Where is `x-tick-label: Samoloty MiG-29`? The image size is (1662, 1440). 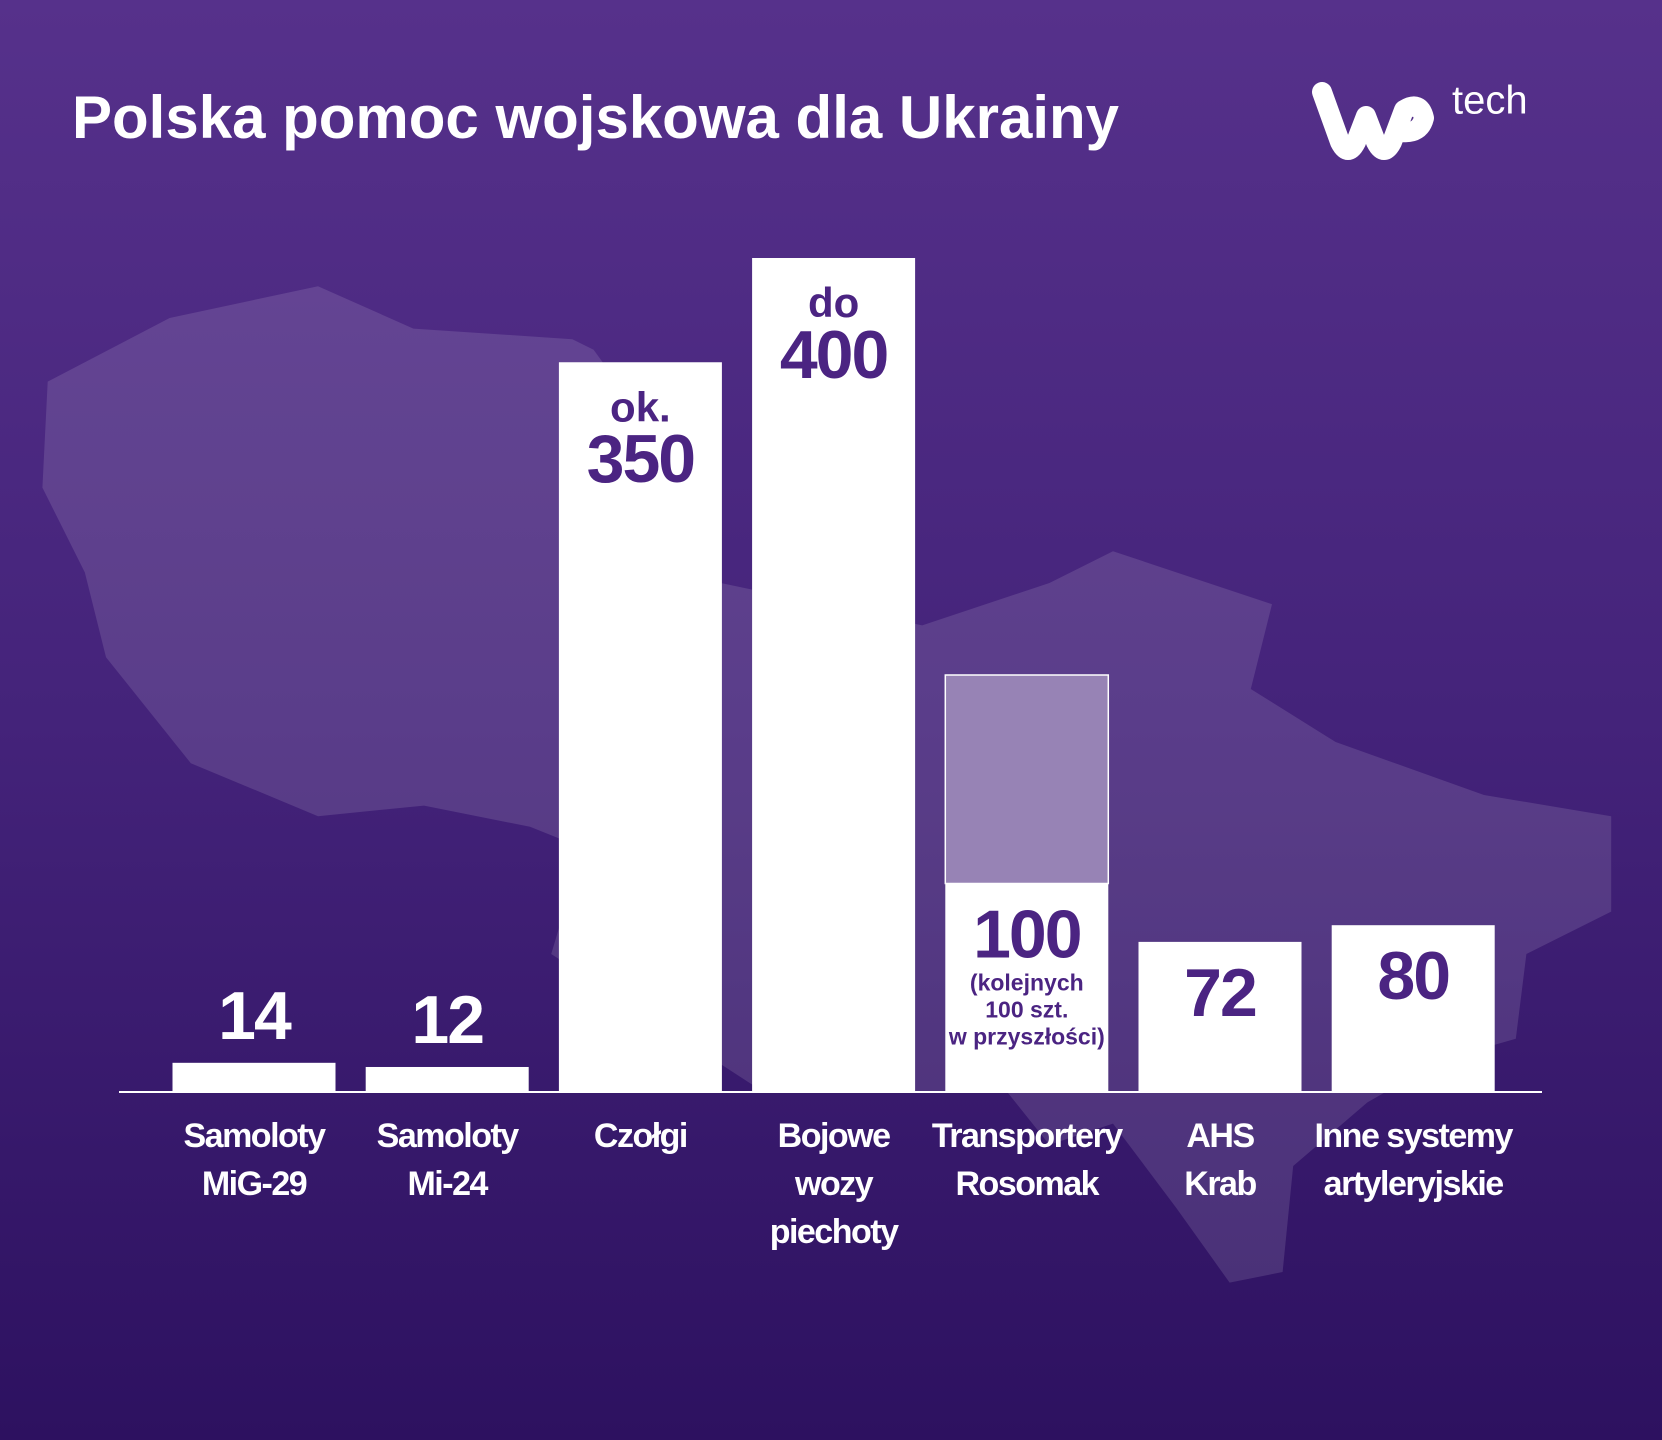
x-tick-label: Samoloty MiG-29 is located at coordinates (254, 1160).